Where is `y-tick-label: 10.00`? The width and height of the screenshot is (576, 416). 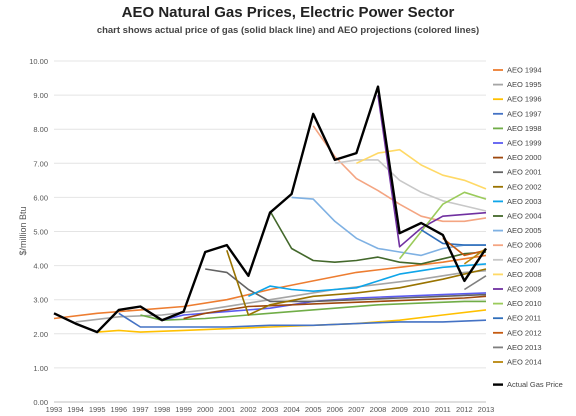
y-tick-label: 10.00 is located at coordinates (38, 61).